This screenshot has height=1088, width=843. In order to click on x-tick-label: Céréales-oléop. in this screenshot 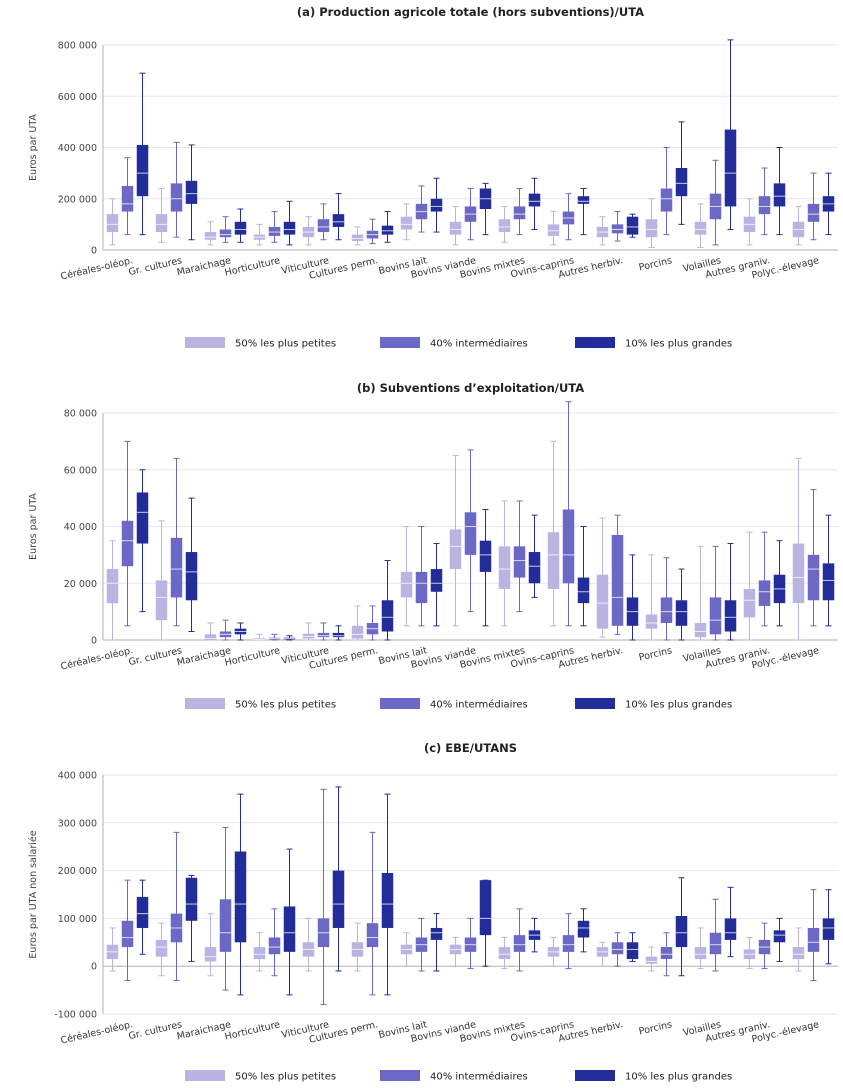, I will do `click(97, 1032)`.